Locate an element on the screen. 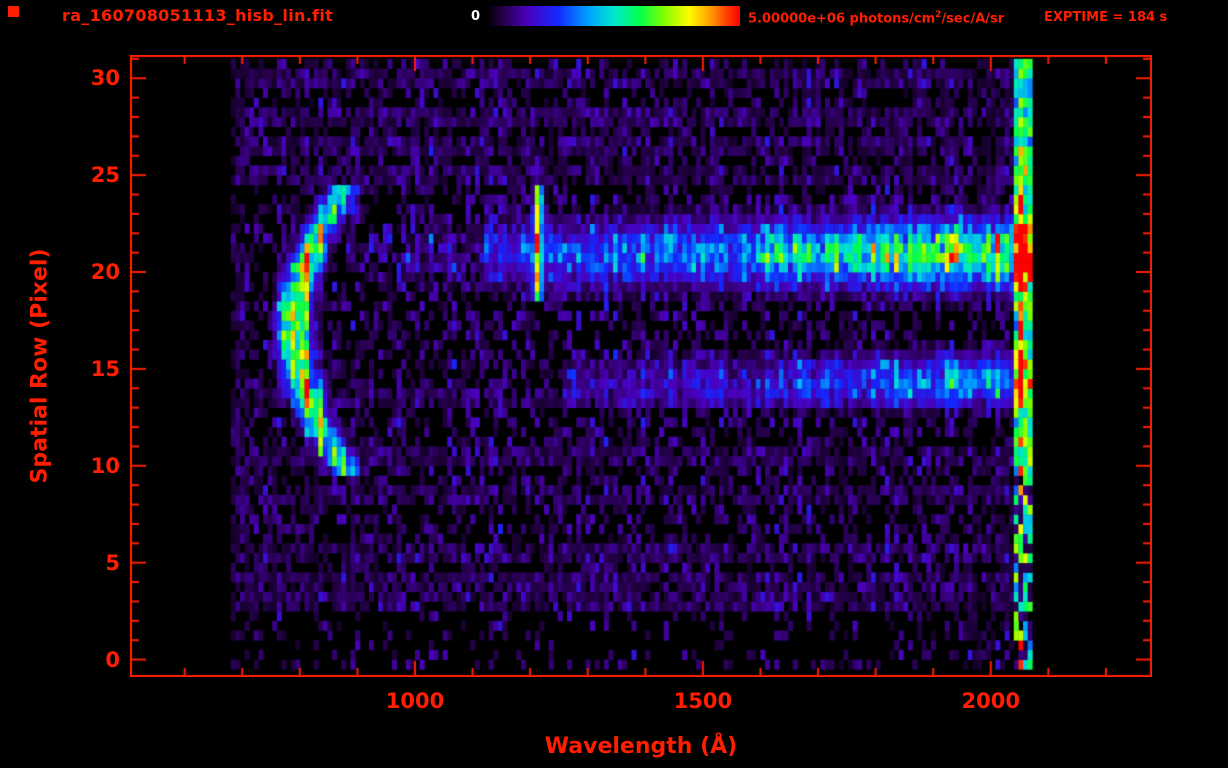 The width and height of the screenshot is (1228, 768). colorbar-max-text-suffix: /sec/A/sr is located at coordinates (973, 19).